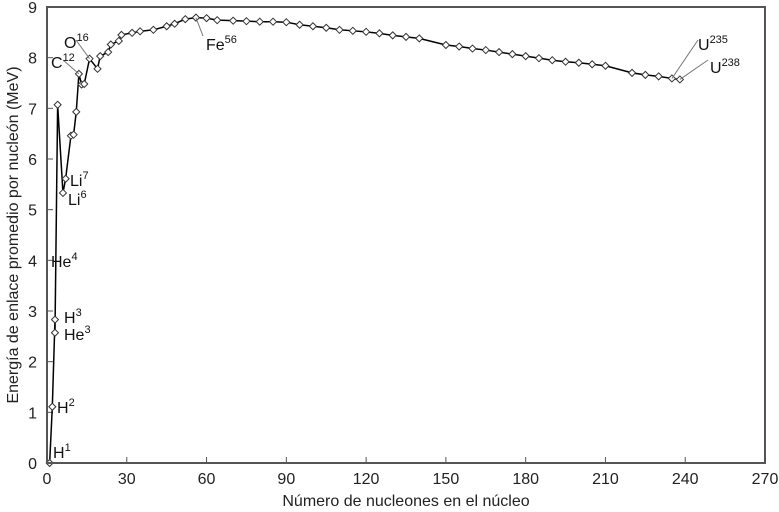  Describe the element at coordinates (32, 312) in the screenshot. I see `y-tick-label: 3` at that location.